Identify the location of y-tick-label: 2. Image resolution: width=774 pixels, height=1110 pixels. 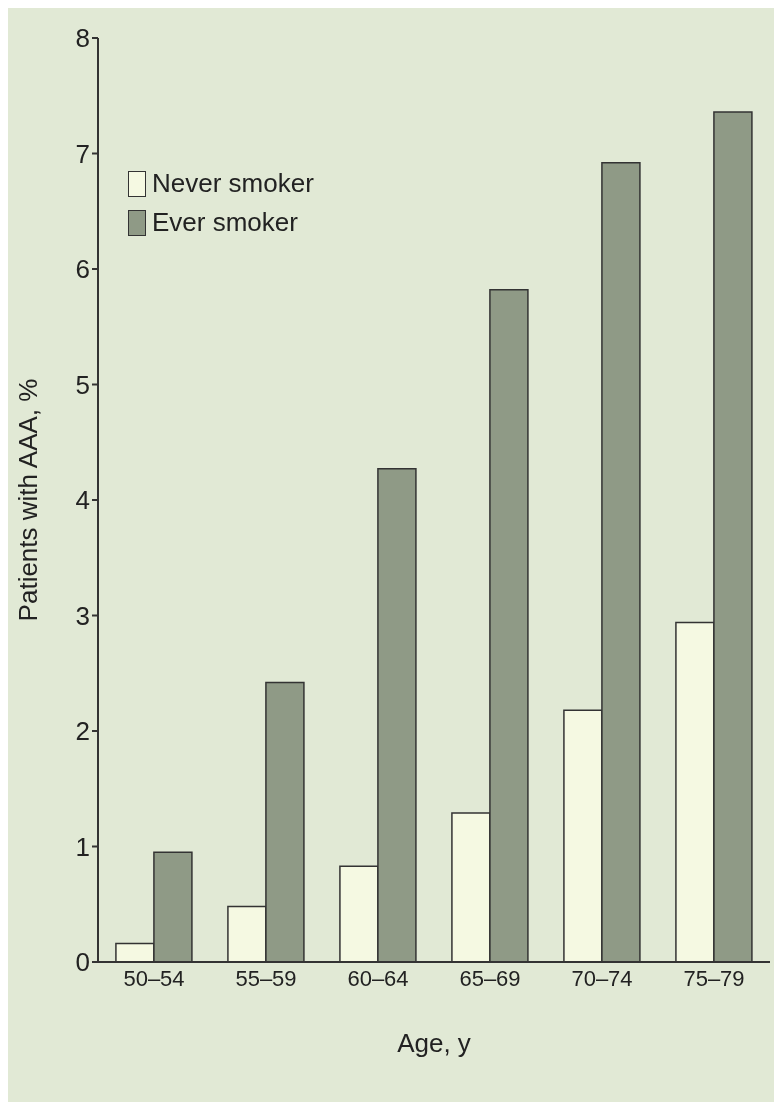
(82, 731).